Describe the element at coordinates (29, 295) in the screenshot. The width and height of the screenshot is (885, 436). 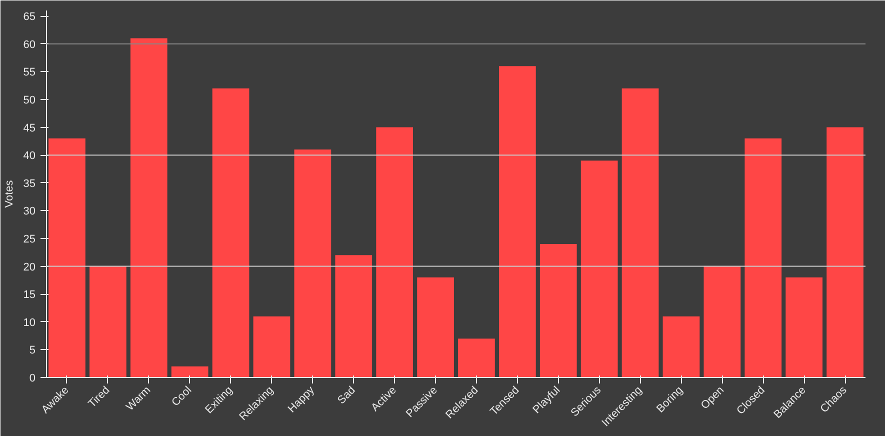
I see `y-tick-label: 15` at that location.